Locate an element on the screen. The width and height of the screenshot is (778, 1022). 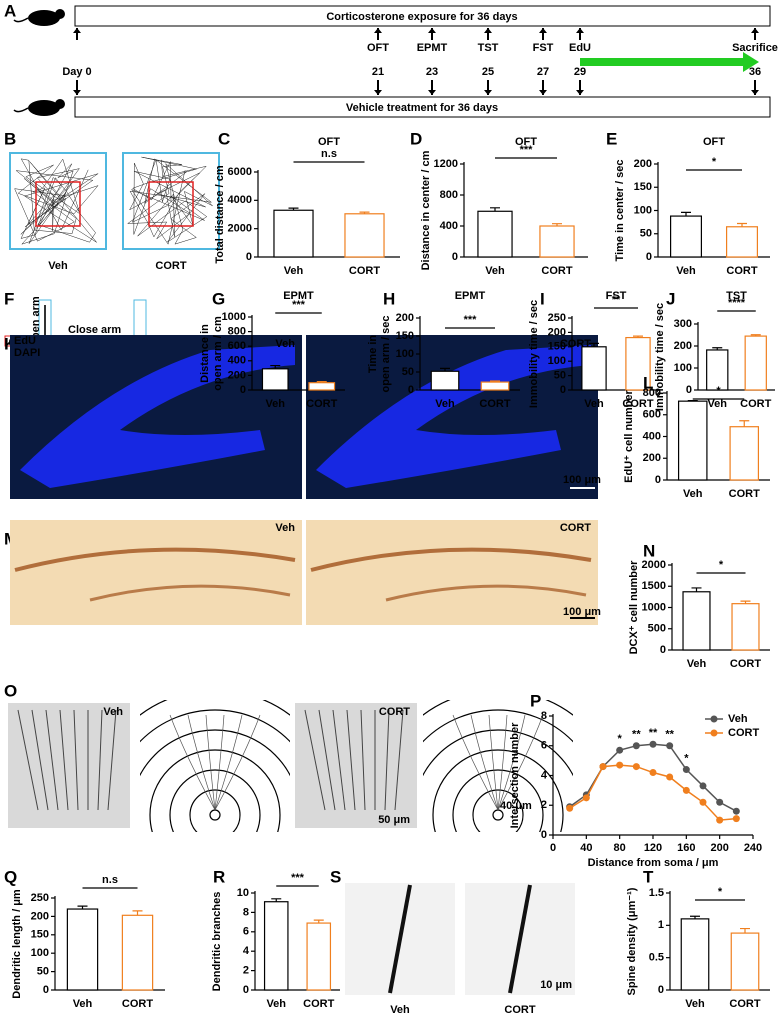
event-label: OFT is located at coordinates (378, 48).